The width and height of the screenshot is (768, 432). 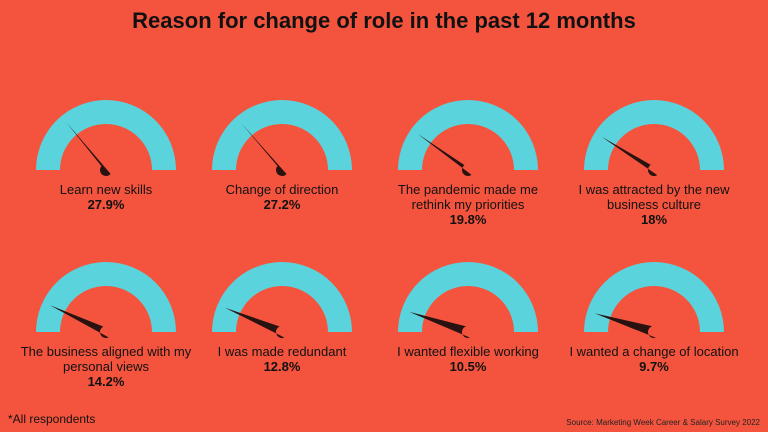 I want to click on gauge: I wanted flexible working 10.5%, so click(x=468, y=335).